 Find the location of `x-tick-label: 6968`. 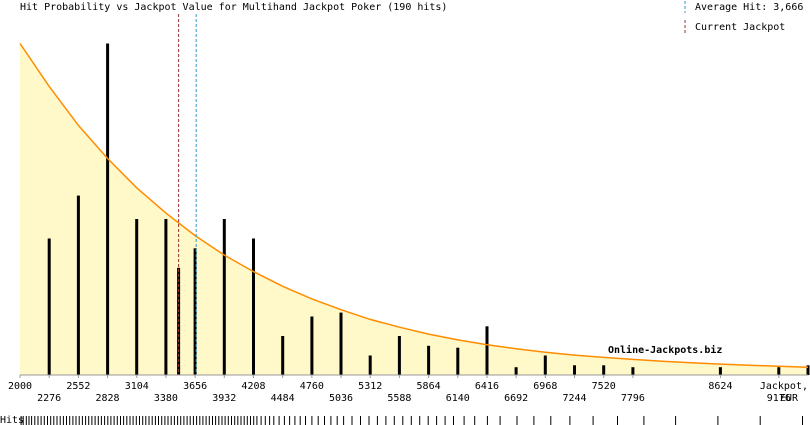

x-tick-label: 6968 is located at coordinates (545, 386).